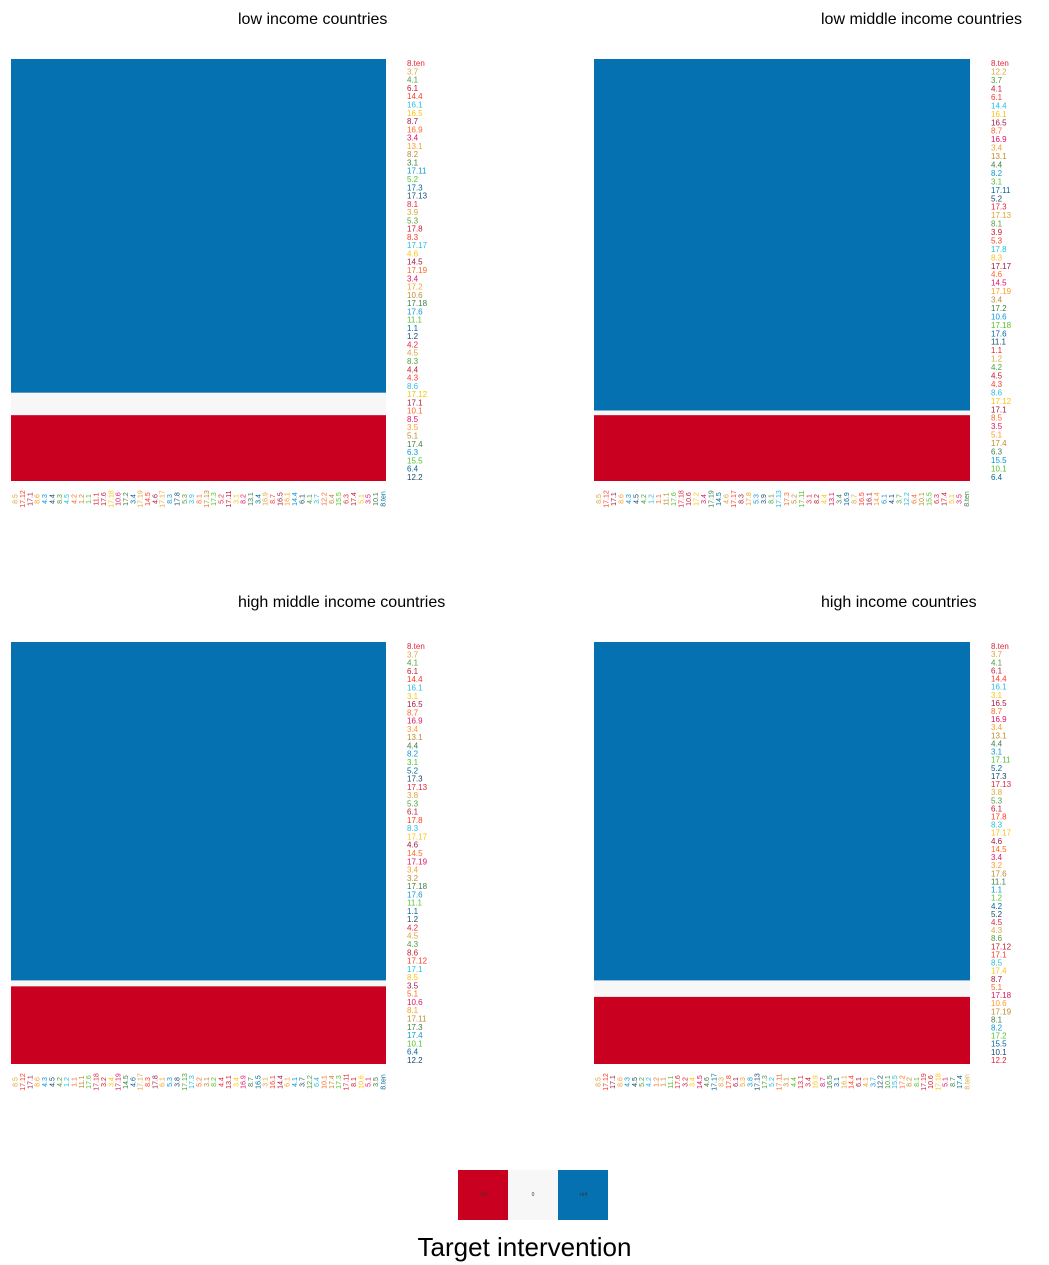 This screenshot has width=1049, height=1265. Describe the element at coordinates (999, 1044) in the screenshot. I see `y-tick-label: 15.5` at that location.